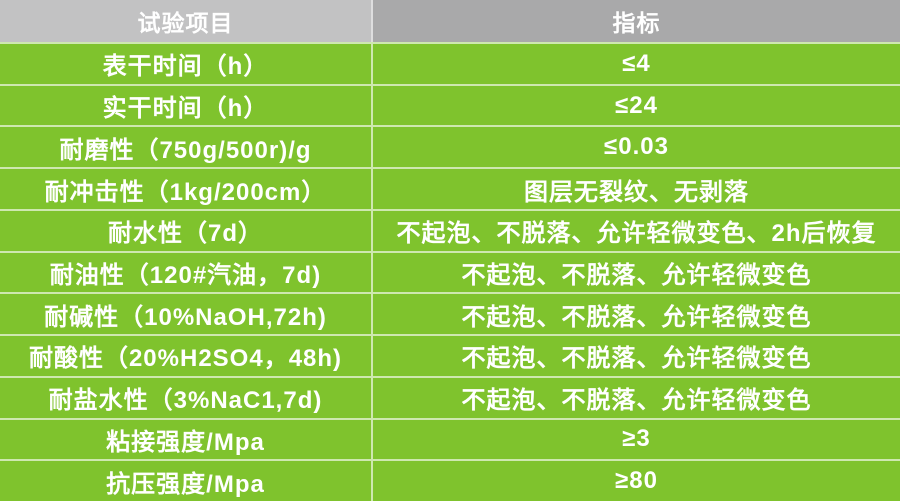 The image size is (900, 501). What do you see at coordinates (635, 21) in the screenshot?
I see `header-cell-index: 指标` at bounding box center [635, 21].